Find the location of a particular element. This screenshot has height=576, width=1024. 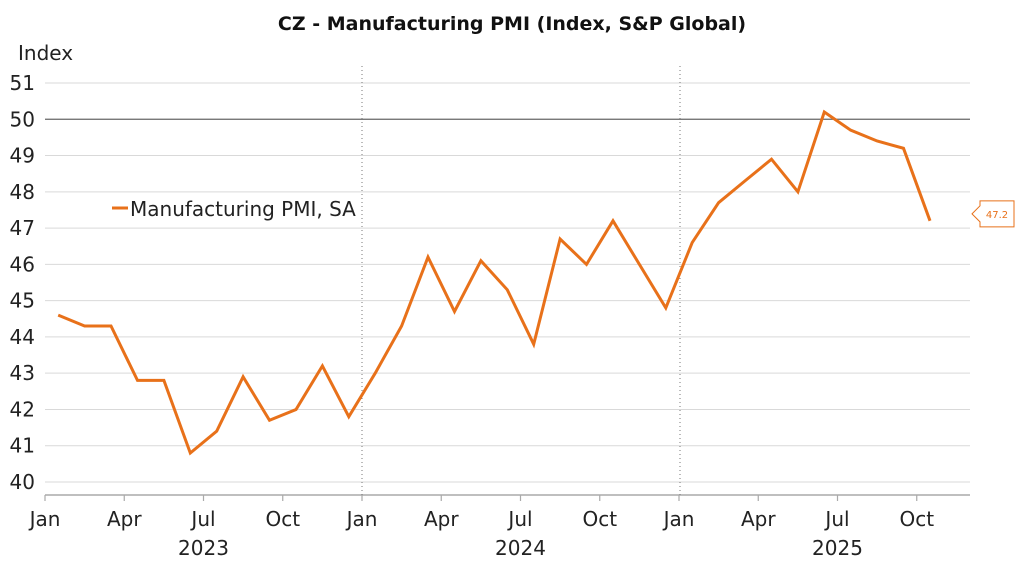

y-tick-label: 40 is located at coordinates (22, 482).